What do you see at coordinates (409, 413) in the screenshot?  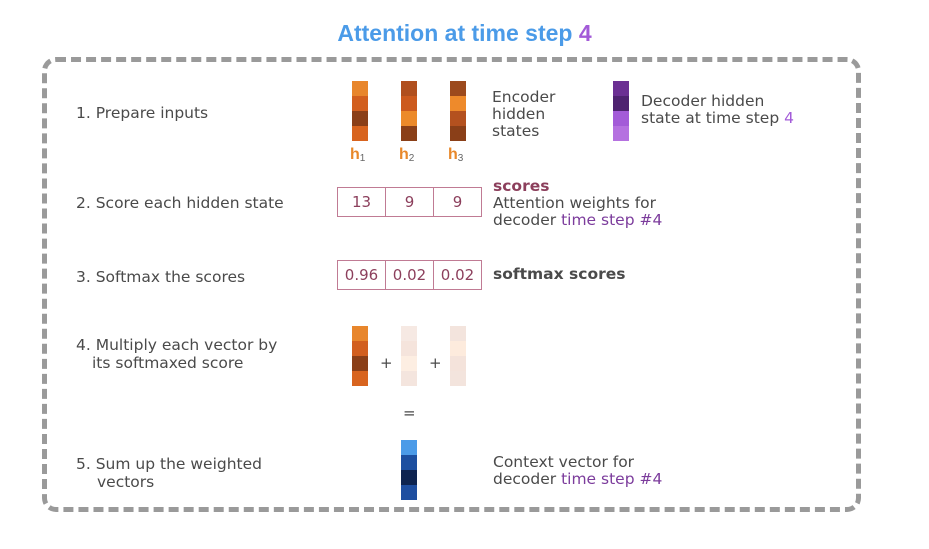 I see `equals-sign: =` at bounding box center [409, 413].